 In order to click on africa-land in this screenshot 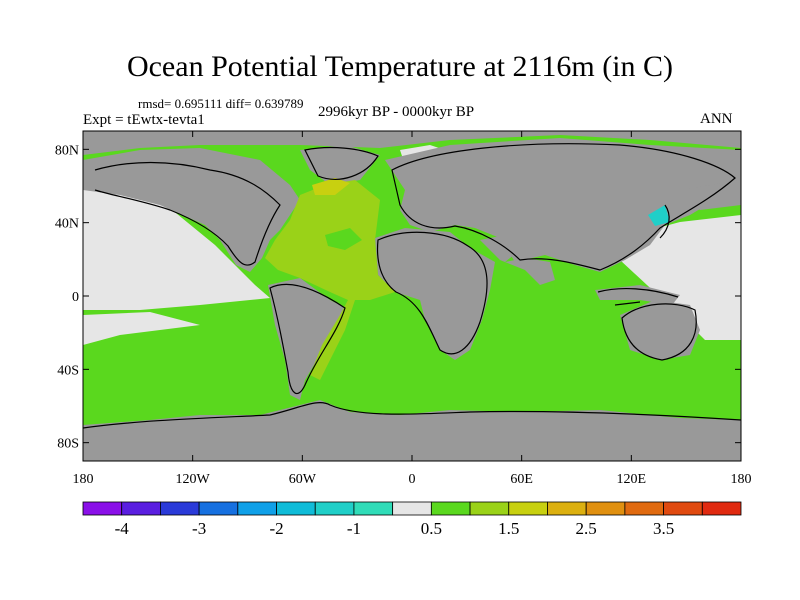, I will do `click(435, 294)`.